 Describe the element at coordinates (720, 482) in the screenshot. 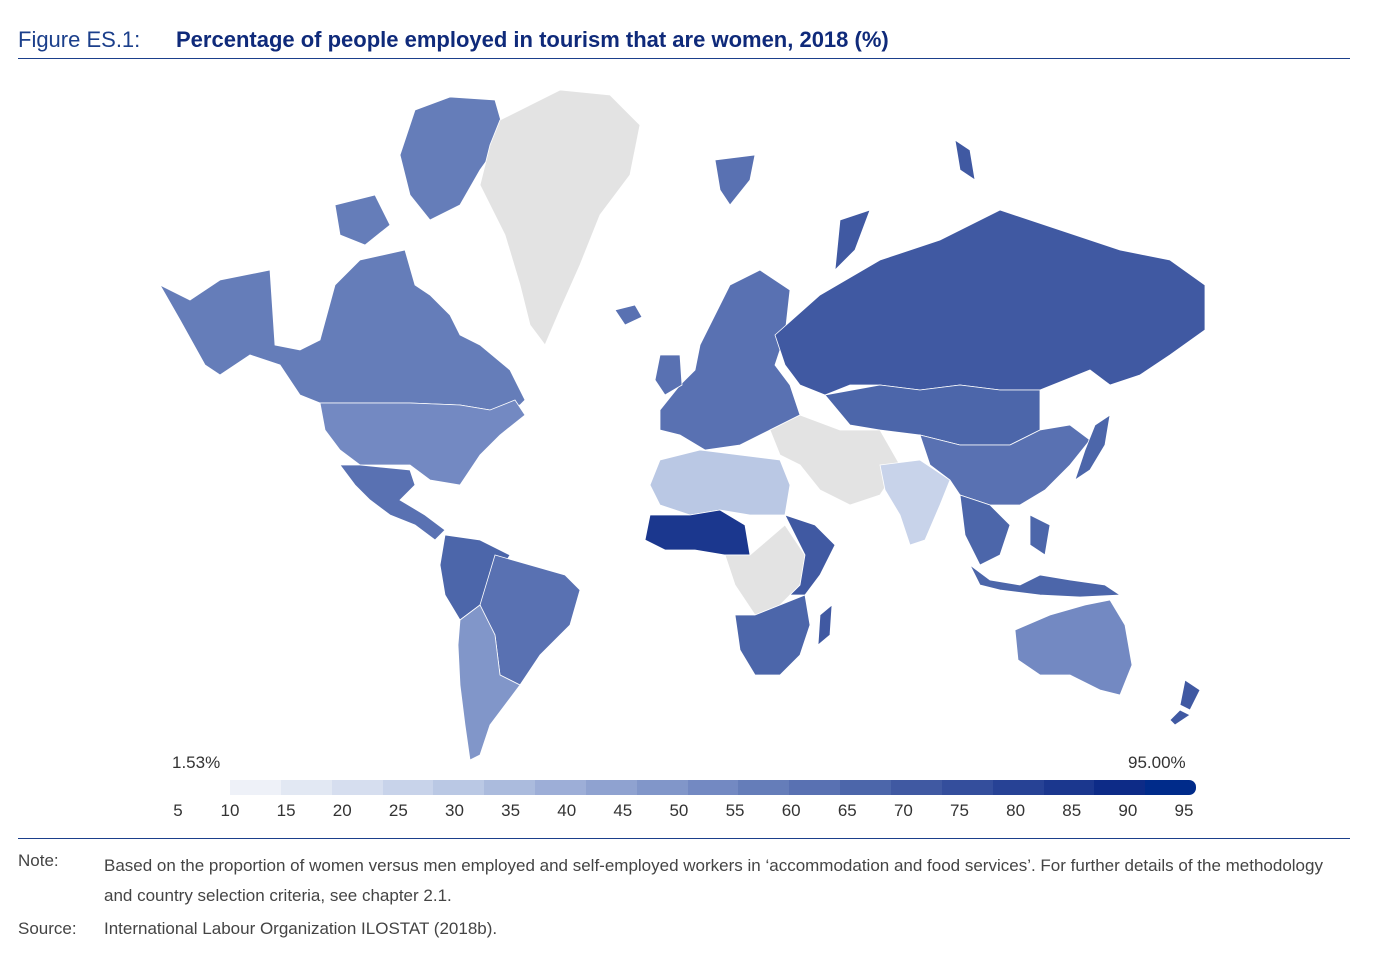

I see `region-north-africa` at that location.